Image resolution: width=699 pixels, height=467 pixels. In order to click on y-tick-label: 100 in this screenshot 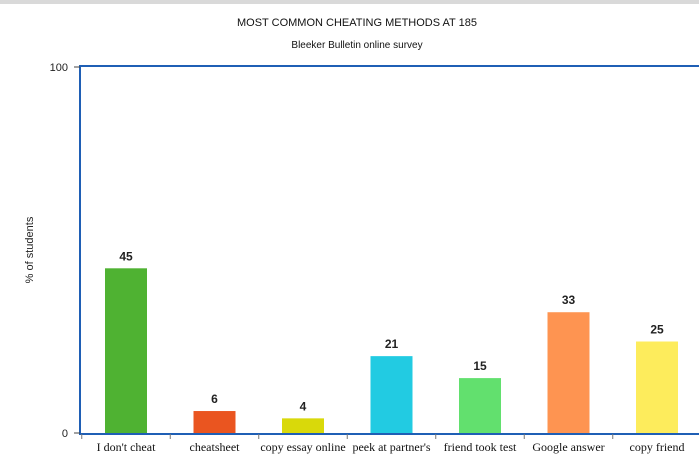, I will do `click(59, 68)`.